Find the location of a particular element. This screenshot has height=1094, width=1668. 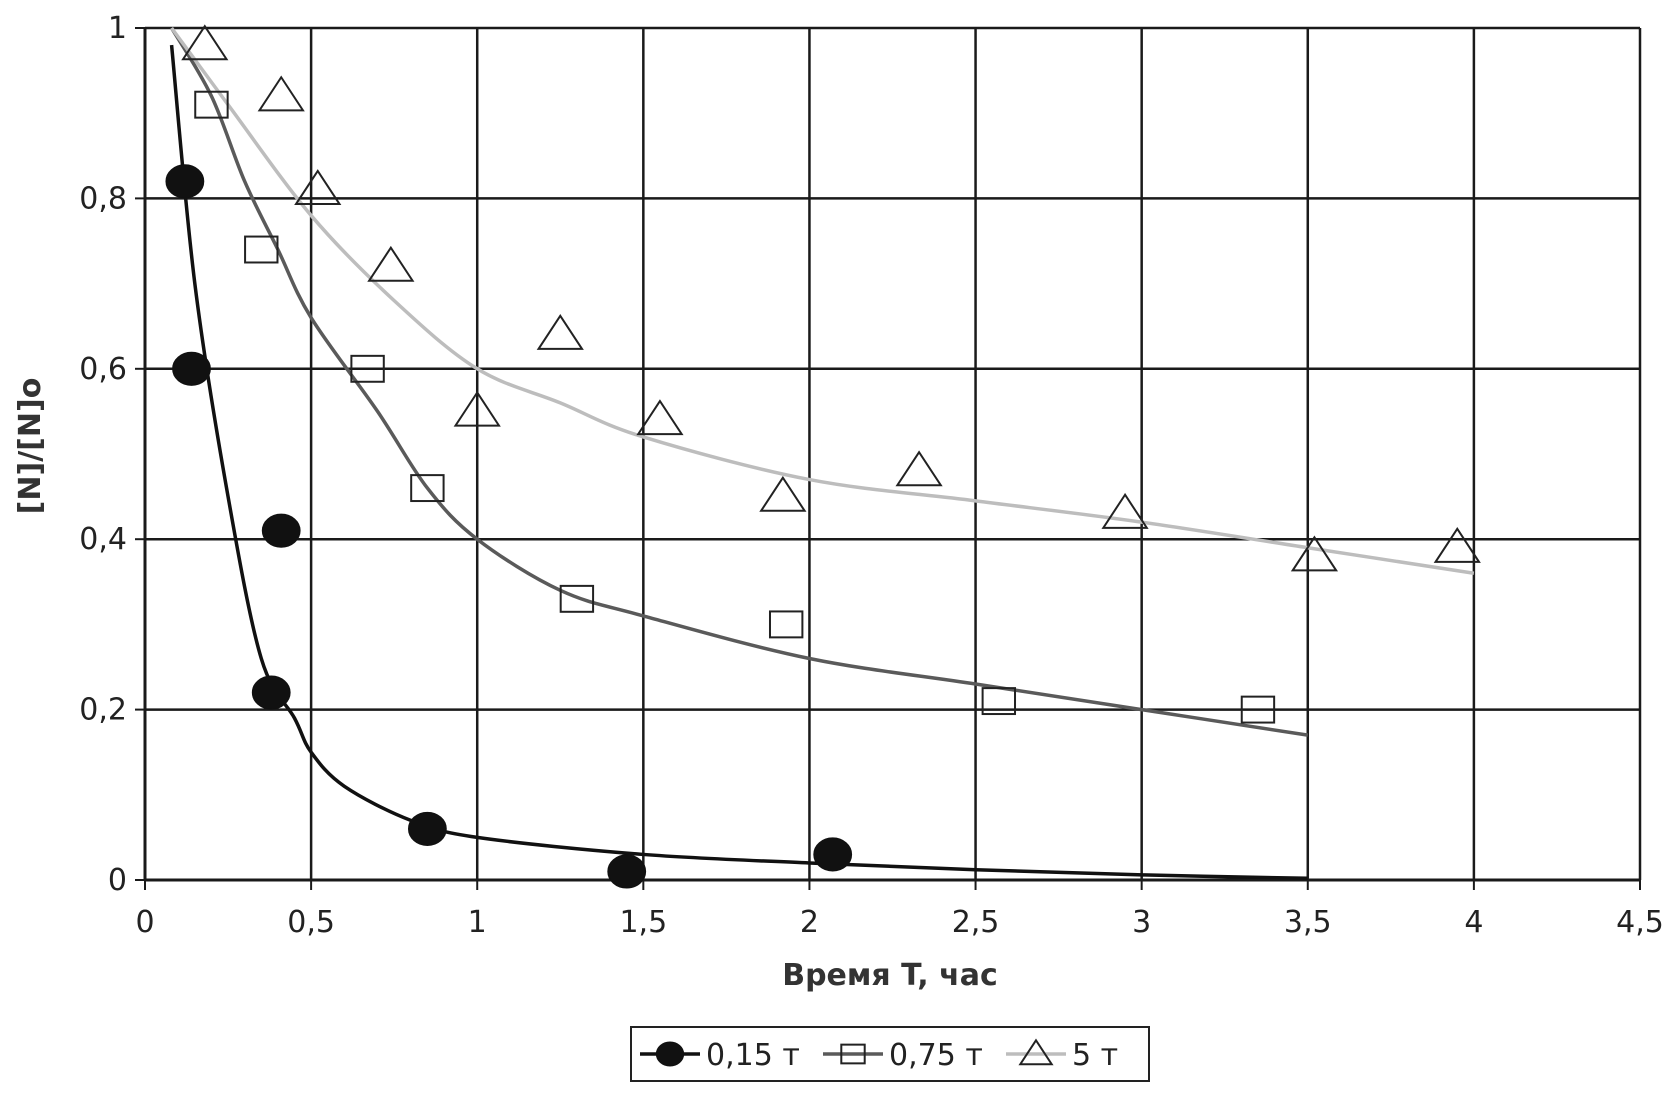

legend: 0,15 т 0,75 т 5 т is located at coordinates (890, 1054).